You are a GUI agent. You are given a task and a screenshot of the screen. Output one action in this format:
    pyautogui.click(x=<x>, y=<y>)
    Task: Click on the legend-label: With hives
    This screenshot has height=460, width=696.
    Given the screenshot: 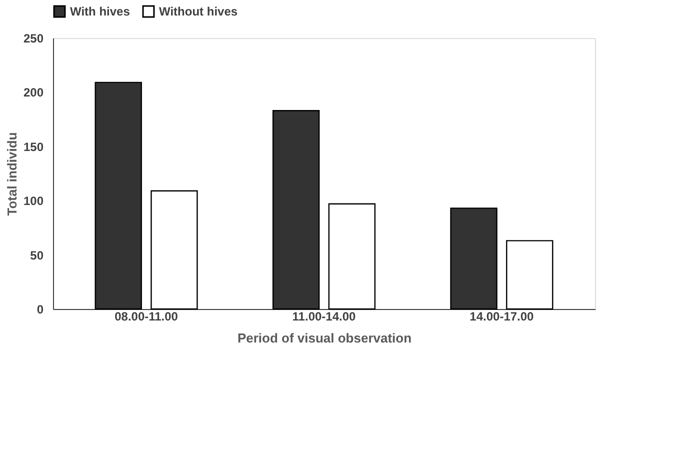 What is the action you would take?
    pyautogui.click(x=100, y=11)
    